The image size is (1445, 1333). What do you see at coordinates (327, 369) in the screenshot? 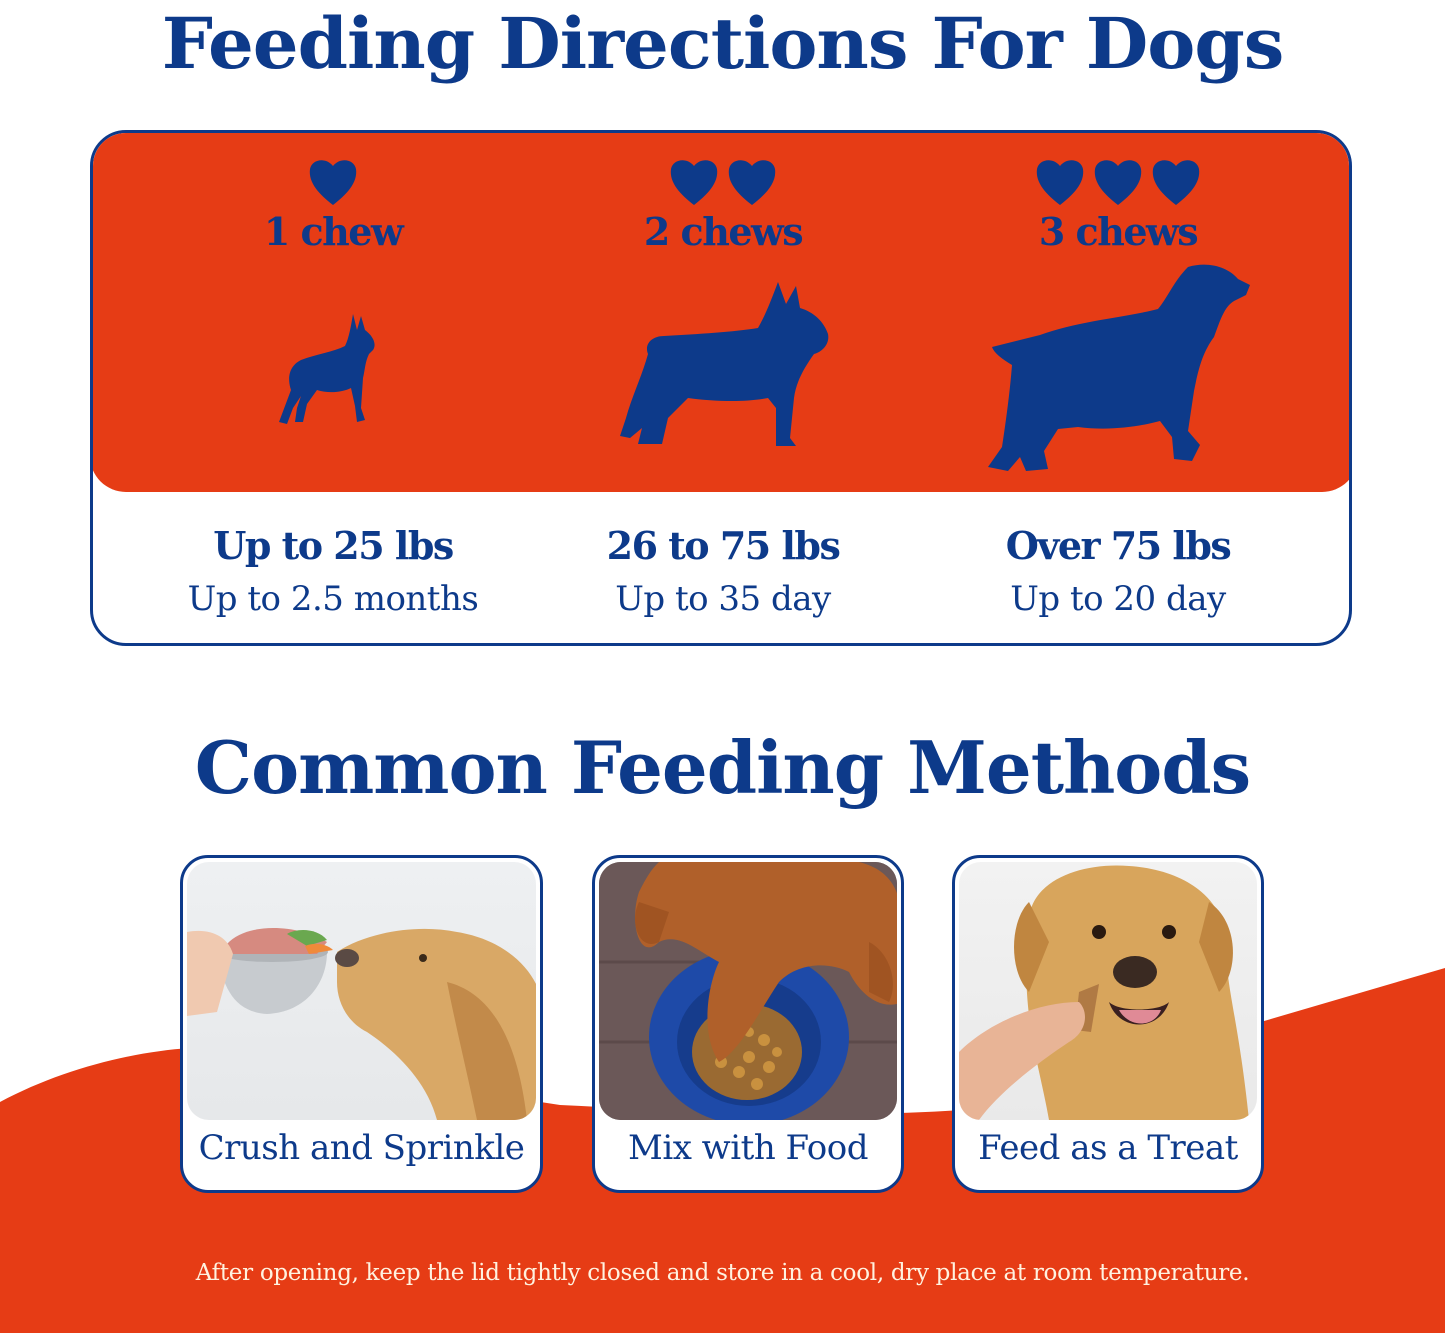
I see `small-dog-silhouette-icon` at bounding box center [327, 369].